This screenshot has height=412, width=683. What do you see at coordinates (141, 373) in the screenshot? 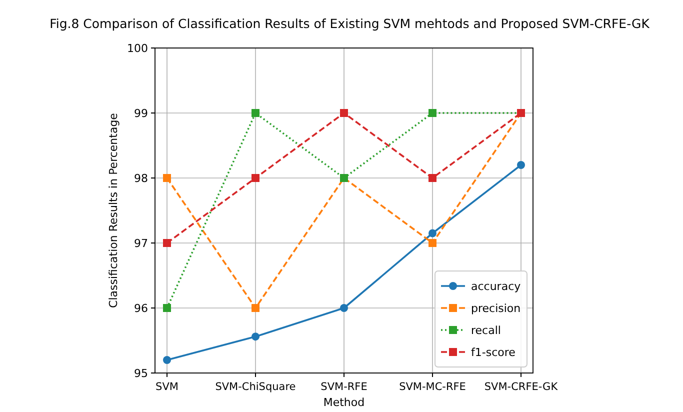
I see `y-tick-label: 95` at bounding box center [141, 373].